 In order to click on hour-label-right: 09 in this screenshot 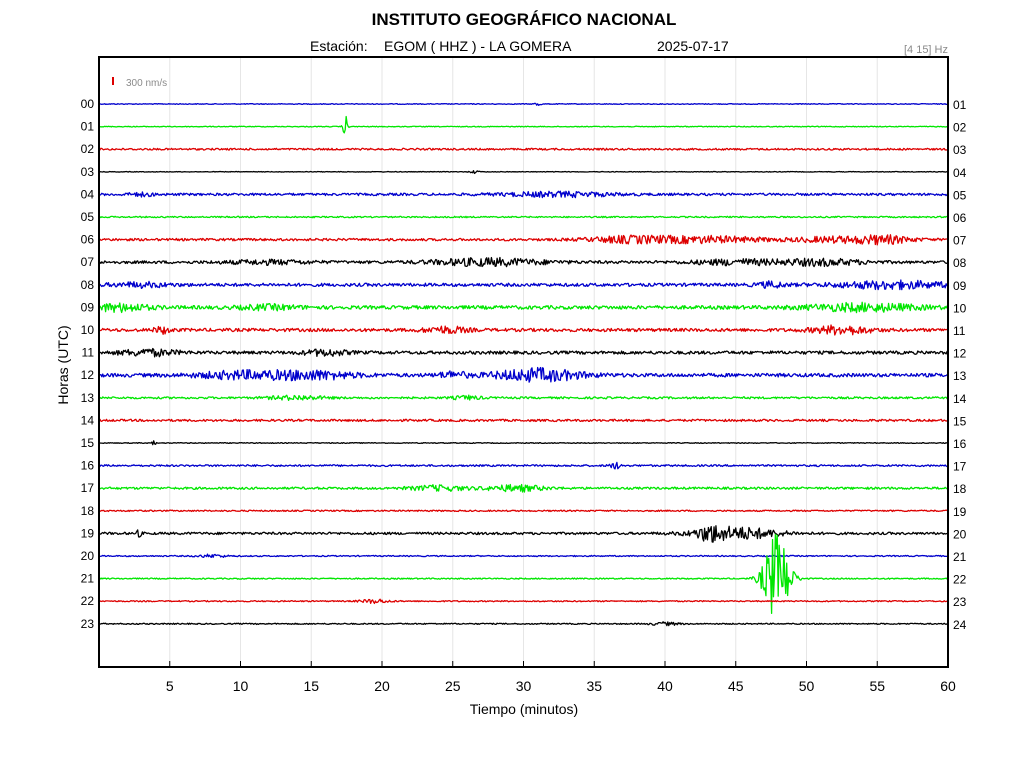, I will do `click(960, 286)`.